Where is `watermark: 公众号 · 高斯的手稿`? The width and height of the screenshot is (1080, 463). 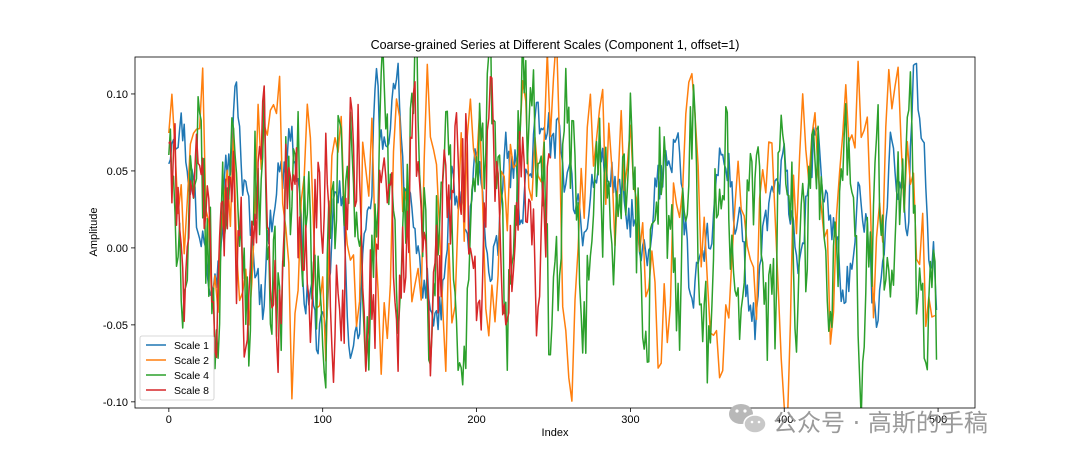
watermark: 公众号 · 高斯的手稿 is located at coordinates (858, 420).